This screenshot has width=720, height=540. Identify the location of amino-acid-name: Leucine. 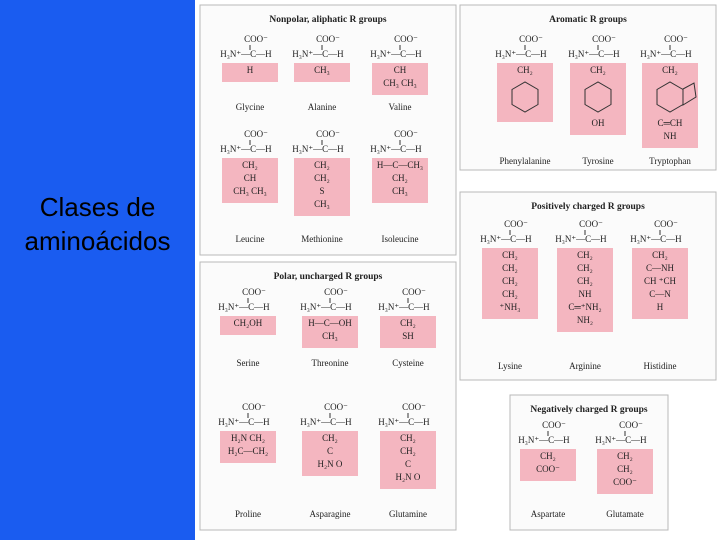
(250, 239).